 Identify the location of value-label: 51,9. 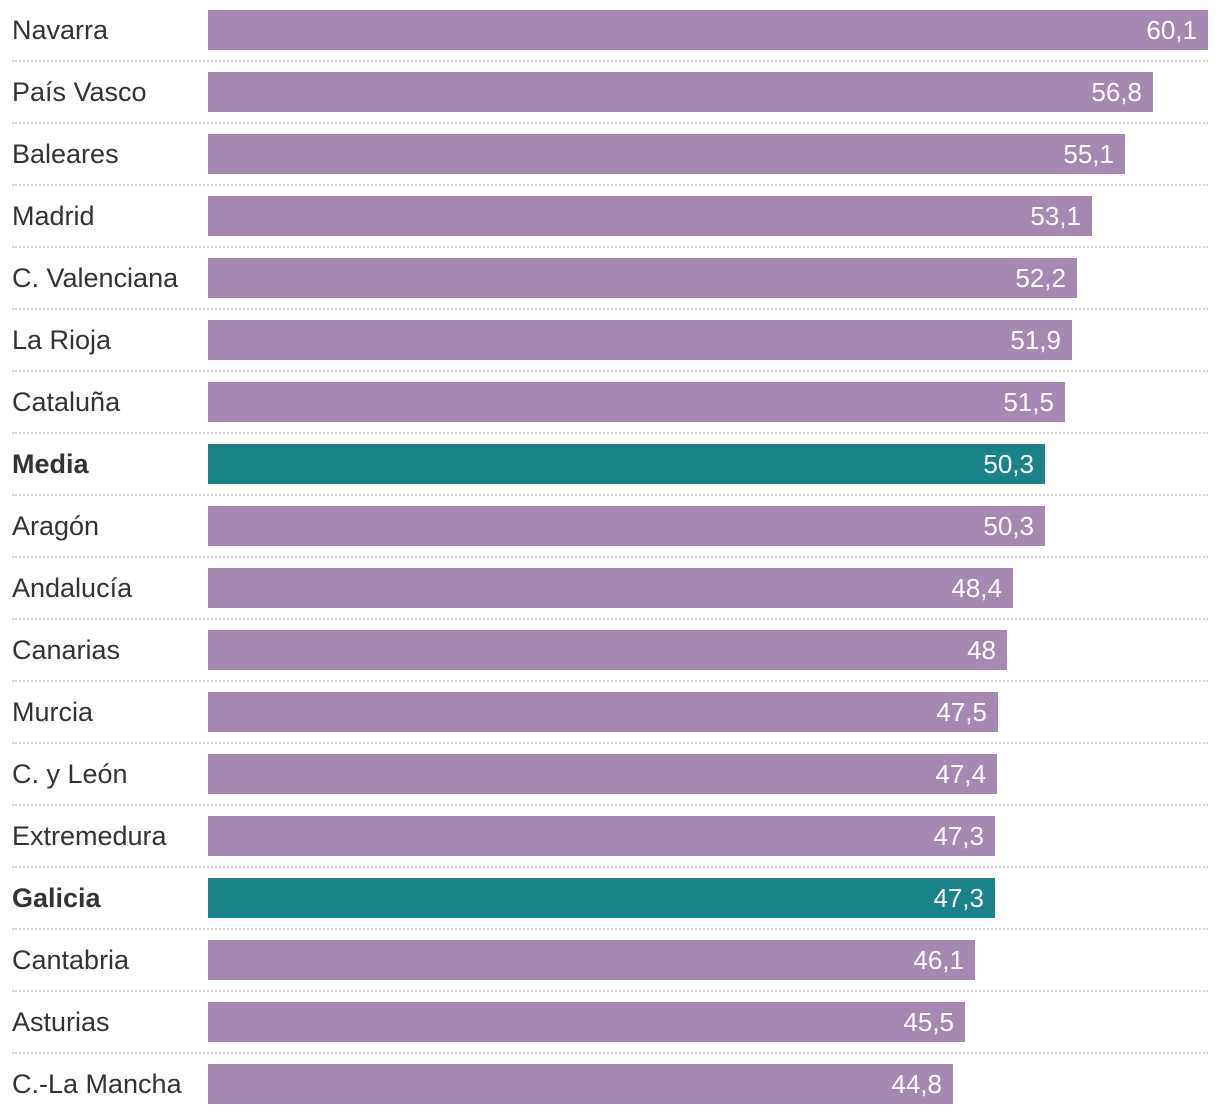
(1035, 340).